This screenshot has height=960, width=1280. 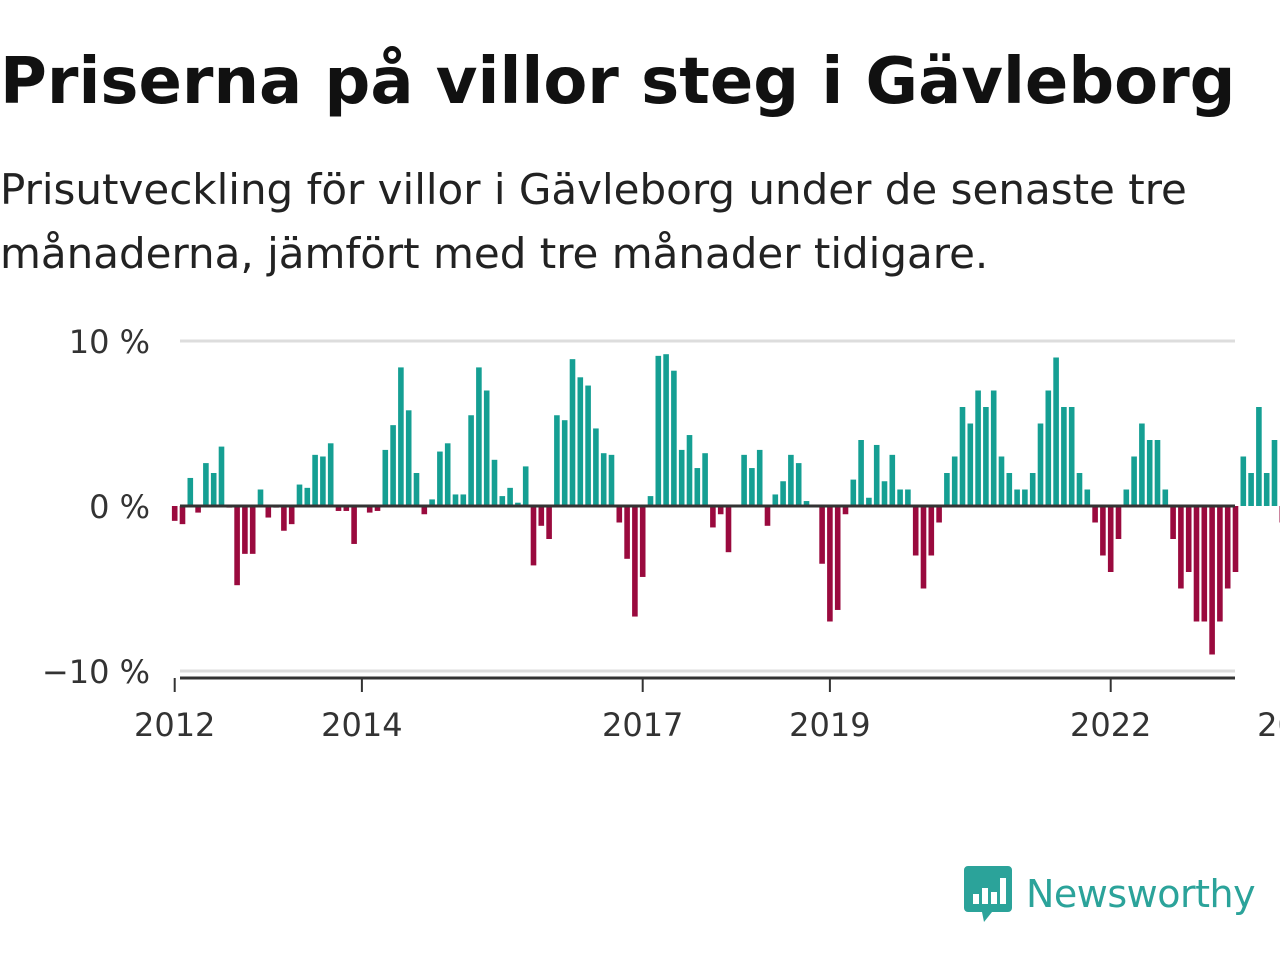 What do you see at coordinates (642, 725) in the screenshot?
I see `x-tick-label: 2017` at bounding box center [642, 725].